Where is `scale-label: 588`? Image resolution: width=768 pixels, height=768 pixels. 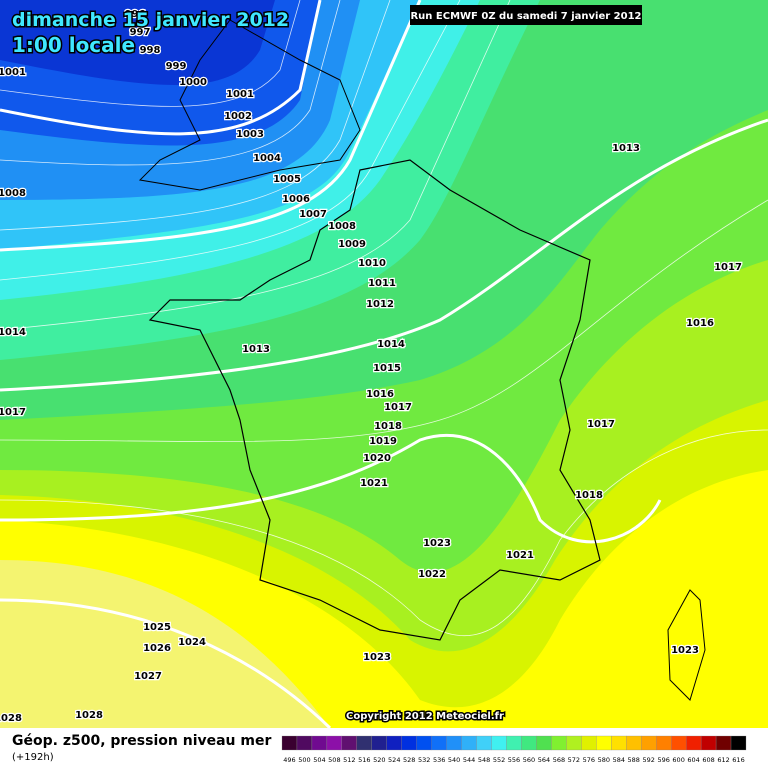 scale-label: 588 is located at coordinates (634, 760).